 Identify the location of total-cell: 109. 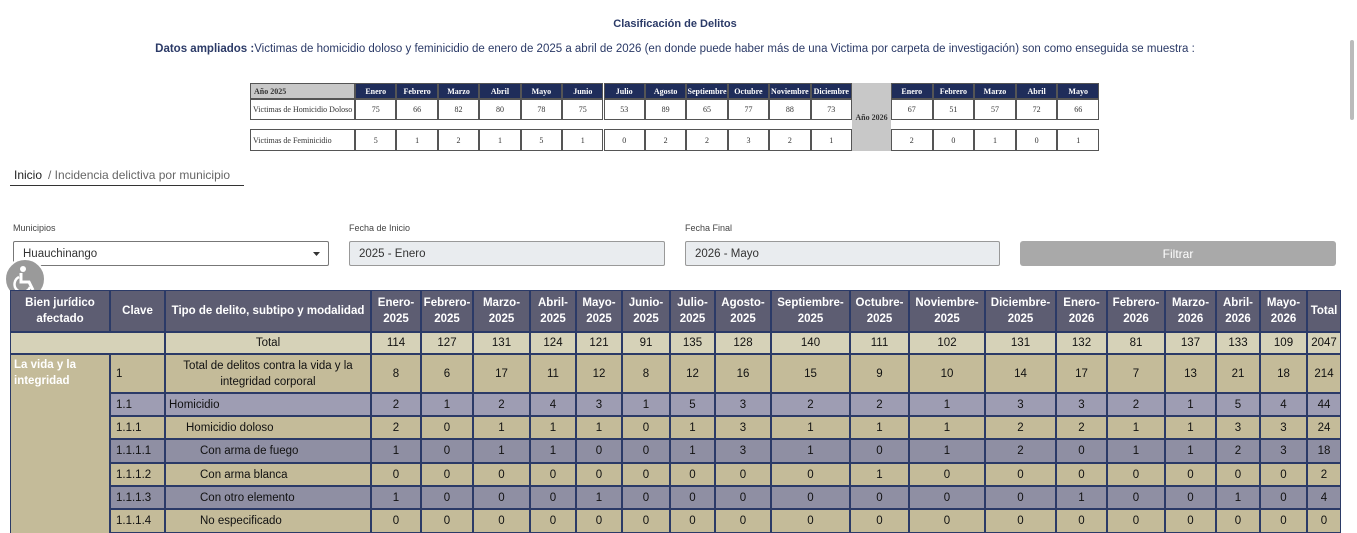
(1283, 343).